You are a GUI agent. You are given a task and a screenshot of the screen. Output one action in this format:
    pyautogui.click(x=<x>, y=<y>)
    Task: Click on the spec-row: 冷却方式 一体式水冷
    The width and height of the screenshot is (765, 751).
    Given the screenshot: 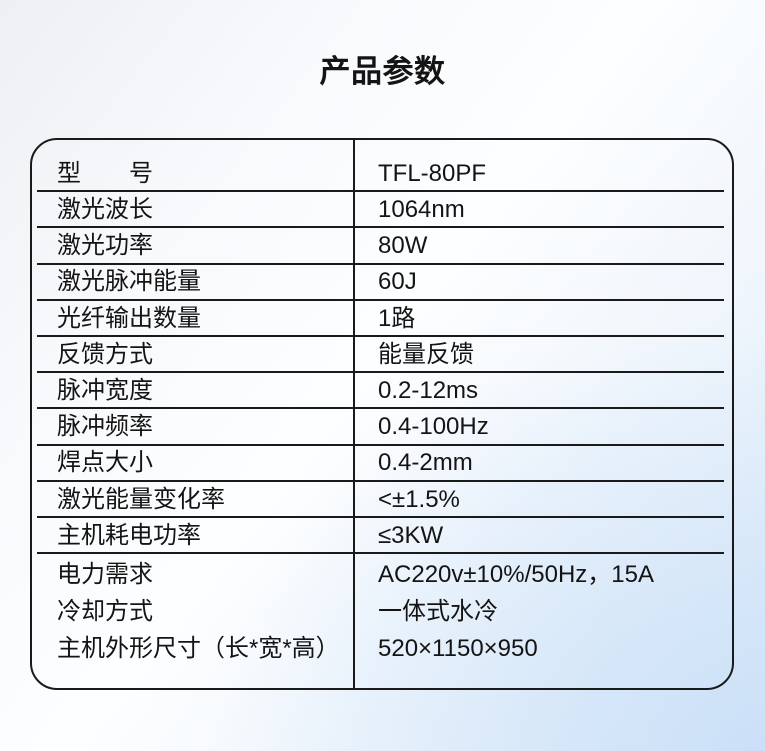 What is the action you would take?
    pyautogui.click(x=382, y=612)
    